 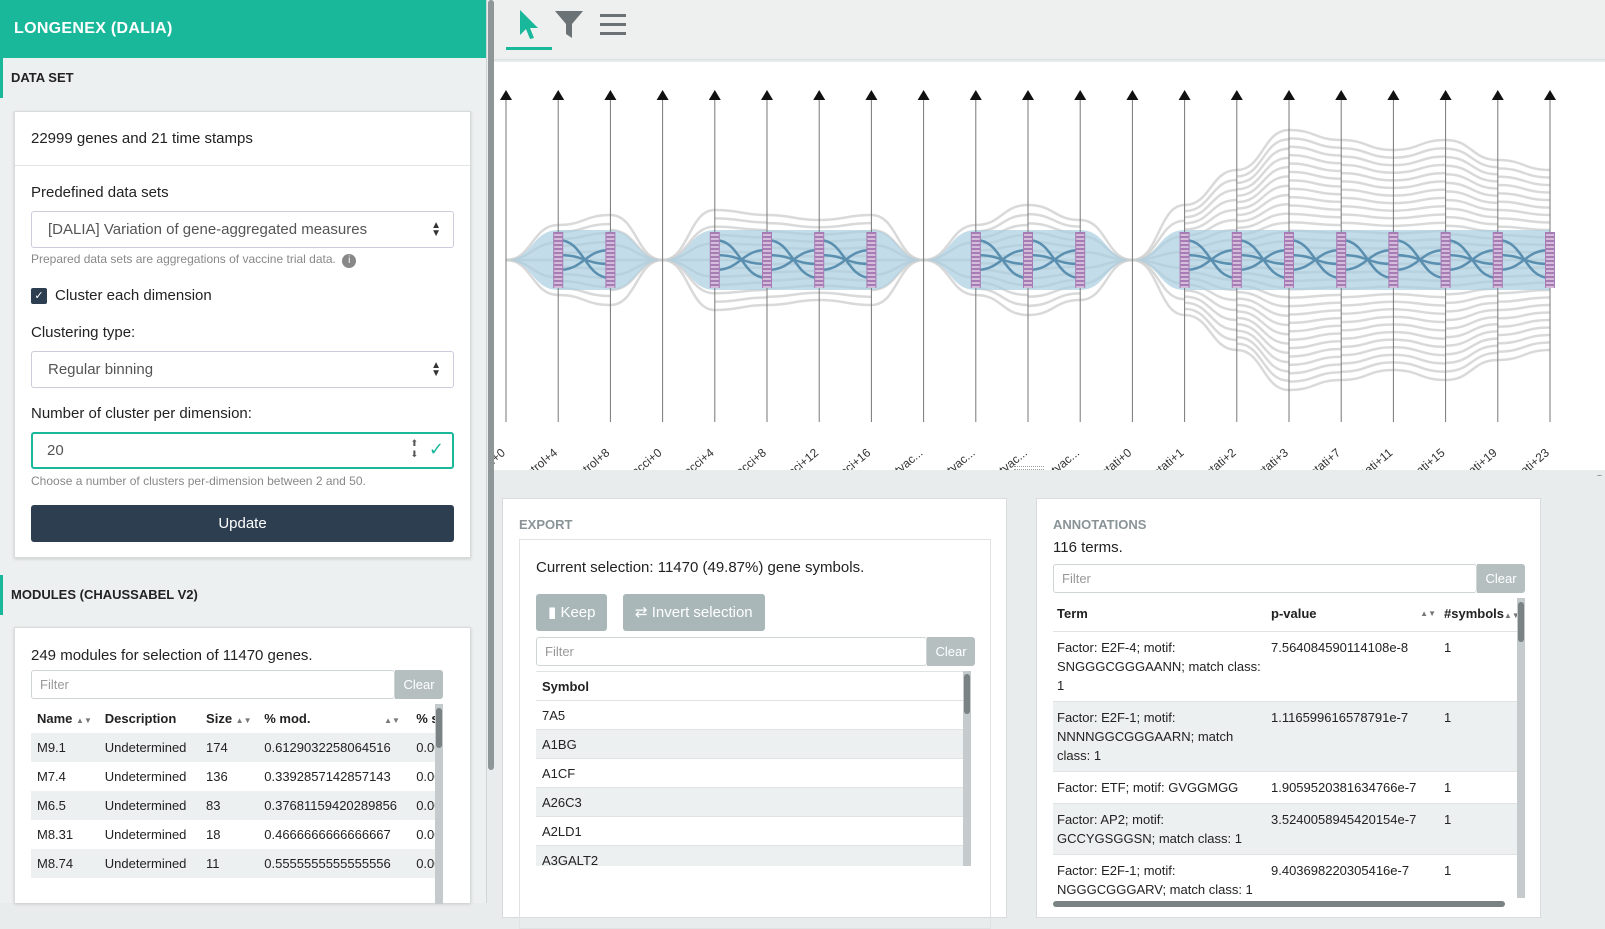 I want to click on col-pct-sel: % sel., so click(x=422, y=718).